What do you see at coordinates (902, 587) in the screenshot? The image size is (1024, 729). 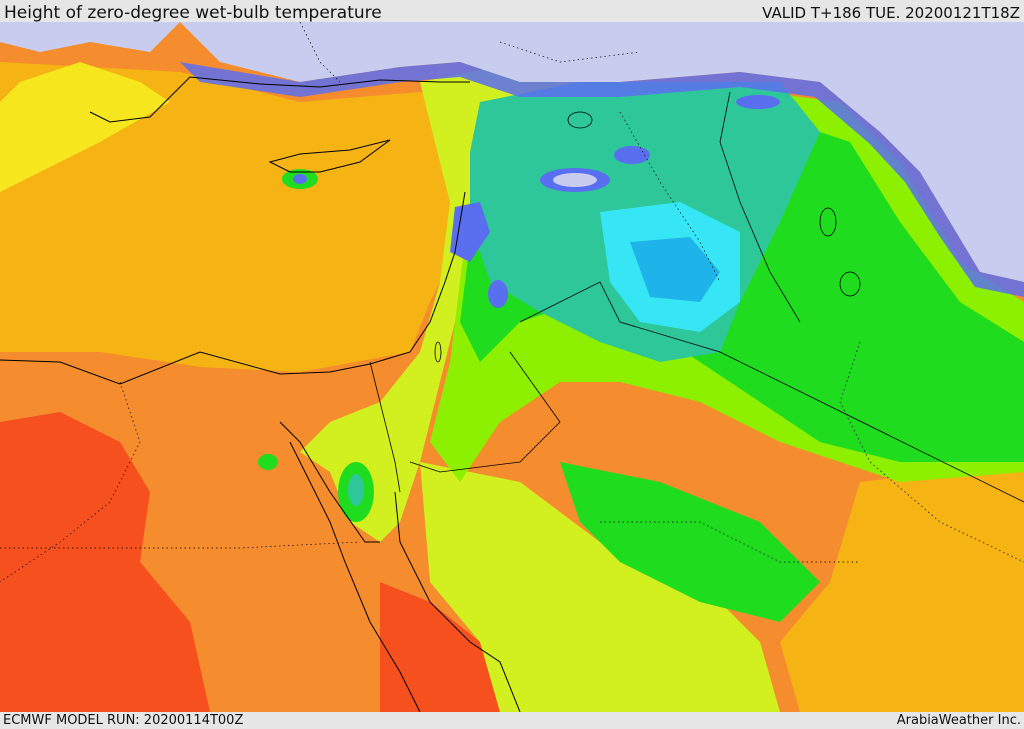 I see `field-orange-yellow-southeast` at bounding box center [902, 587].